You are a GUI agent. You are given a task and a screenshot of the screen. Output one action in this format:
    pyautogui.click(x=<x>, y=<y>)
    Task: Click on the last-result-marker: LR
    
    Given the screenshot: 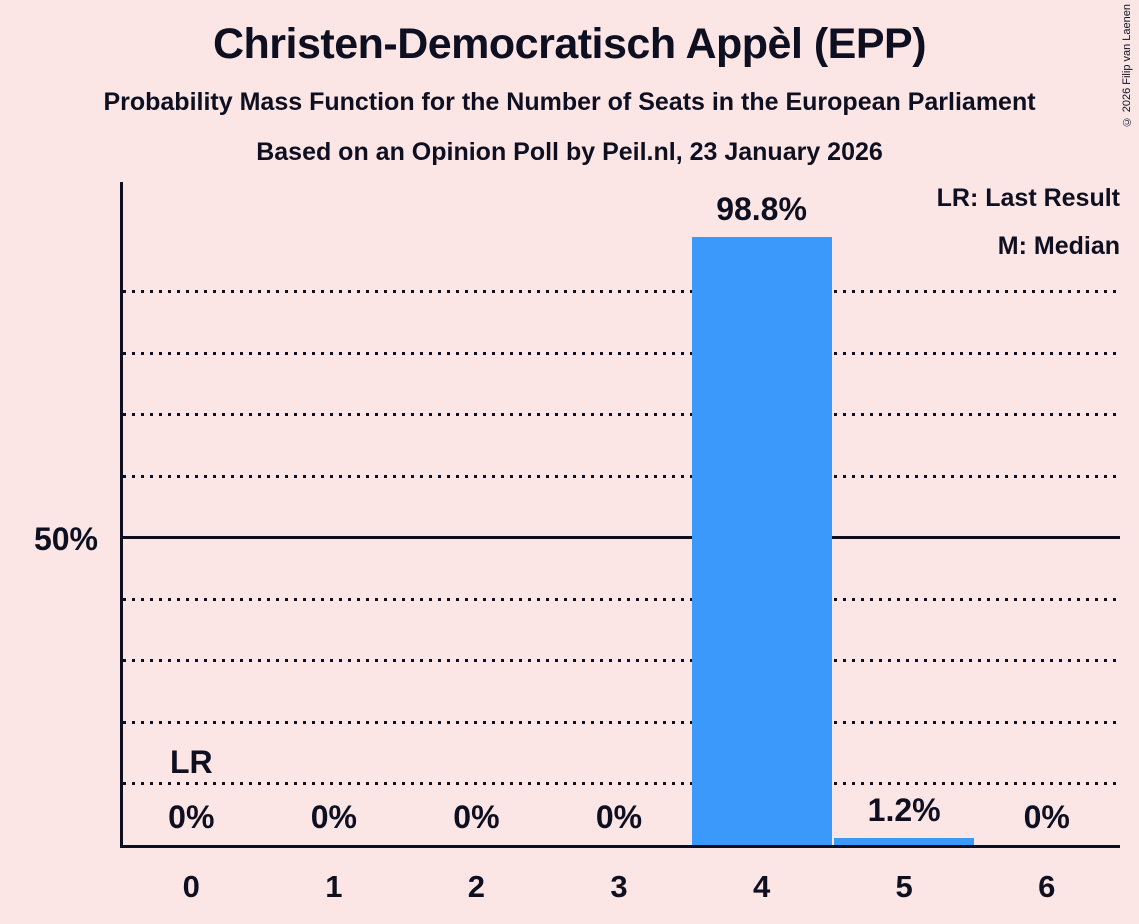 What is the action you would take?
    pyautogui.click(x=191, y=762)
    